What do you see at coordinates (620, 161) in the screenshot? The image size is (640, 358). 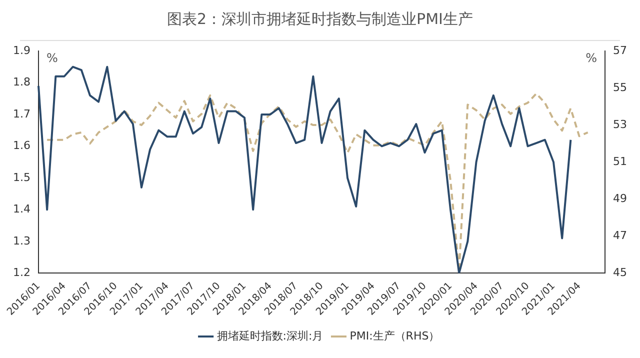 I see `y2-tick-label: 51` at bounding box center [620, 161].